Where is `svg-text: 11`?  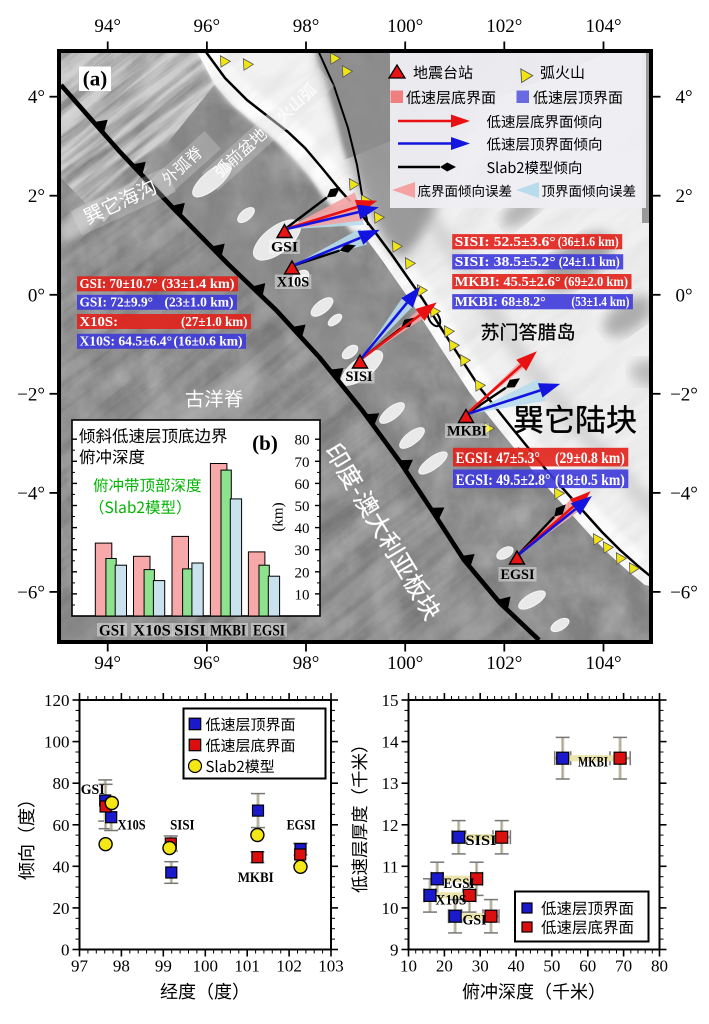
svg-text: 11 is located at coordinates (390, 866).